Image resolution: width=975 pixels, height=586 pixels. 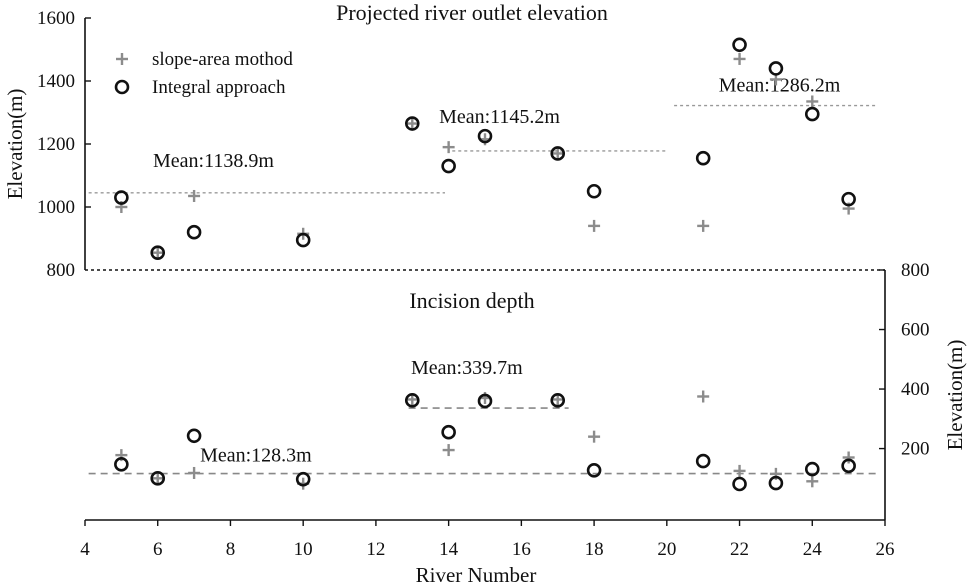 What do you see at coordinates (303, 549) in the screenshot?
I see `x-tick-label: 10` at bounding box center [303, 549].